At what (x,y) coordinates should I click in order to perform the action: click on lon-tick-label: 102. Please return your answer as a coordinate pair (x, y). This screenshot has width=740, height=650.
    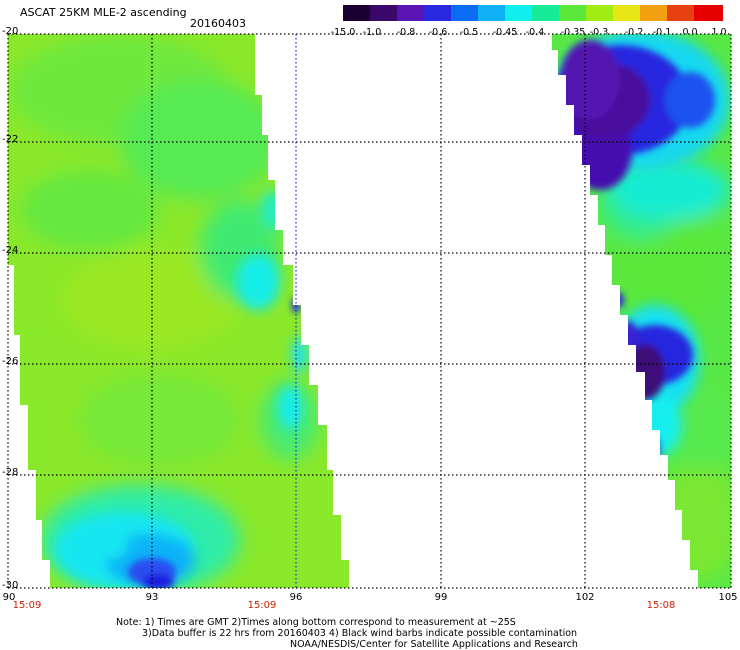
    Looking at the image, I should click on (585, 597).